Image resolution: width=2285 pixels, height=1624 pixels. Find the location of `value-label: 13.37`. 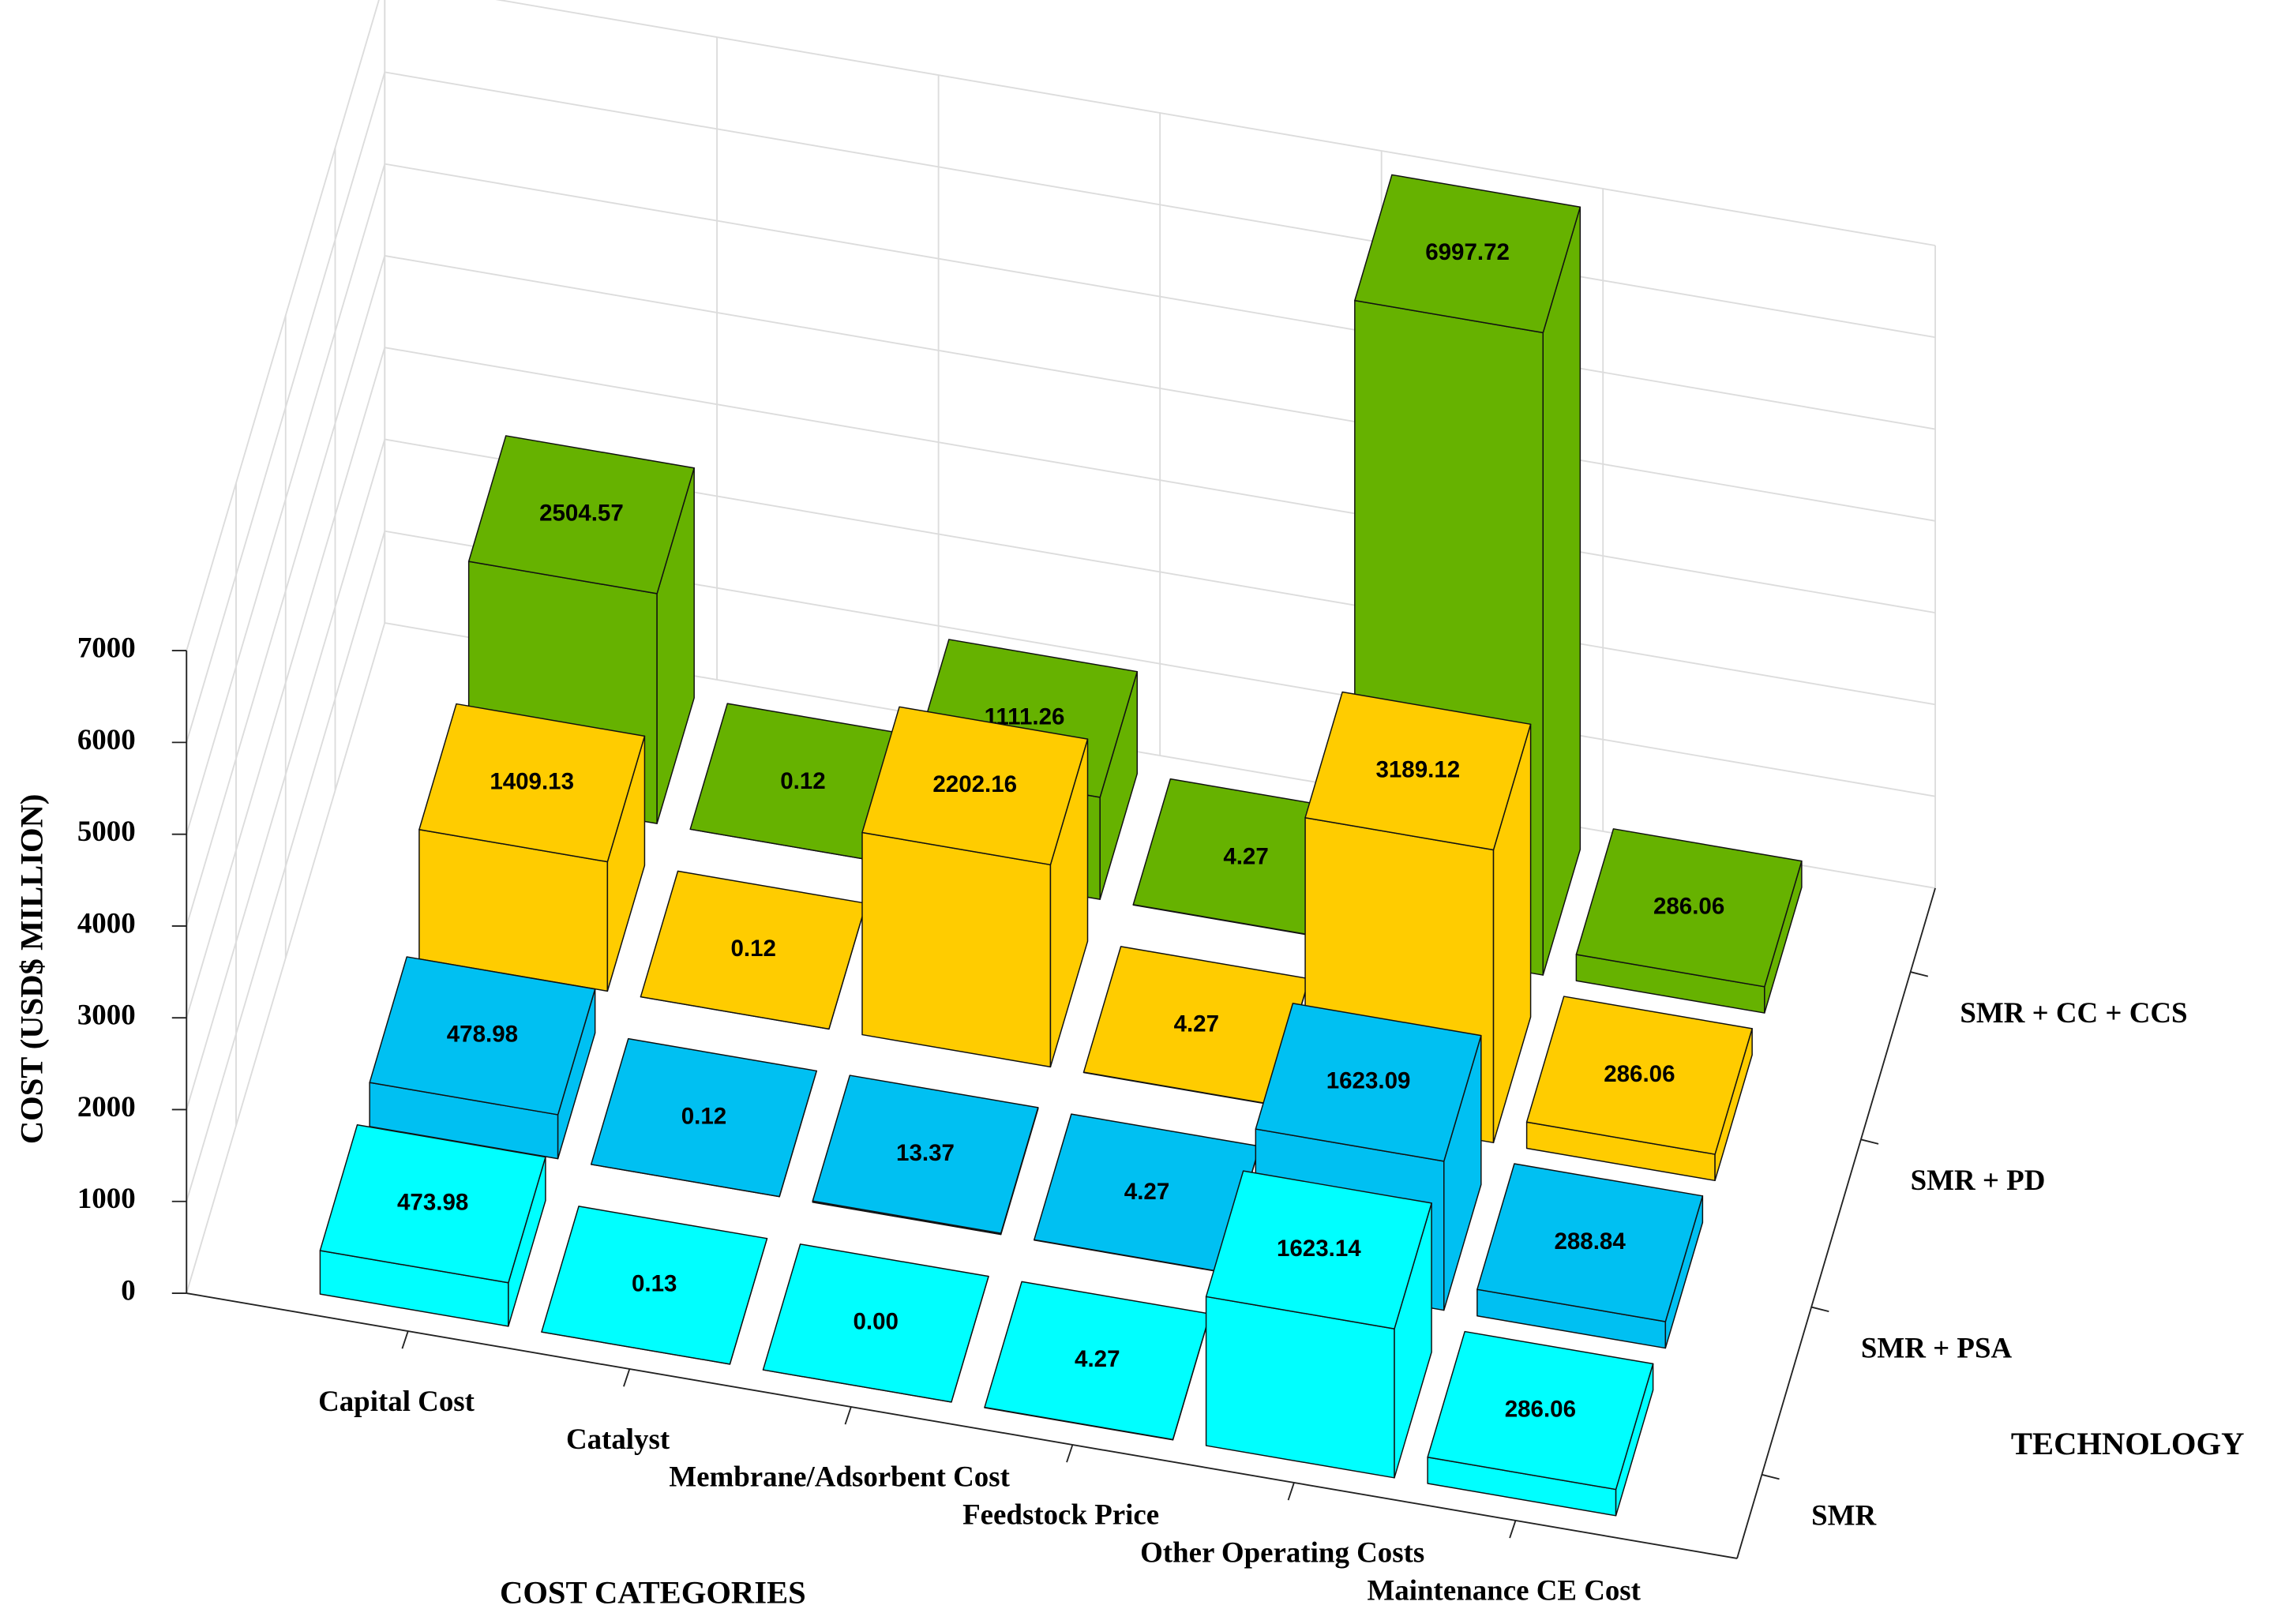

value-label: 13.37 is located at coordinates (925, 1153).